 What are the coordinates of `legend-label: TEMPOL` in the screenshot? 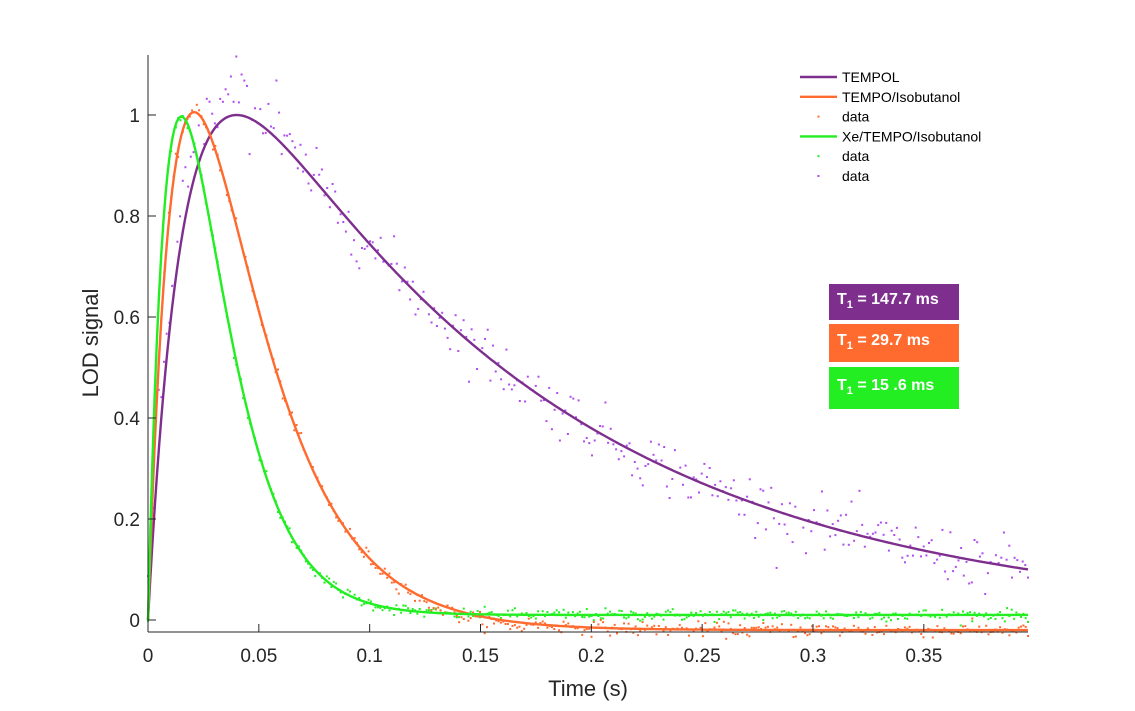 It's located at (871, 77).